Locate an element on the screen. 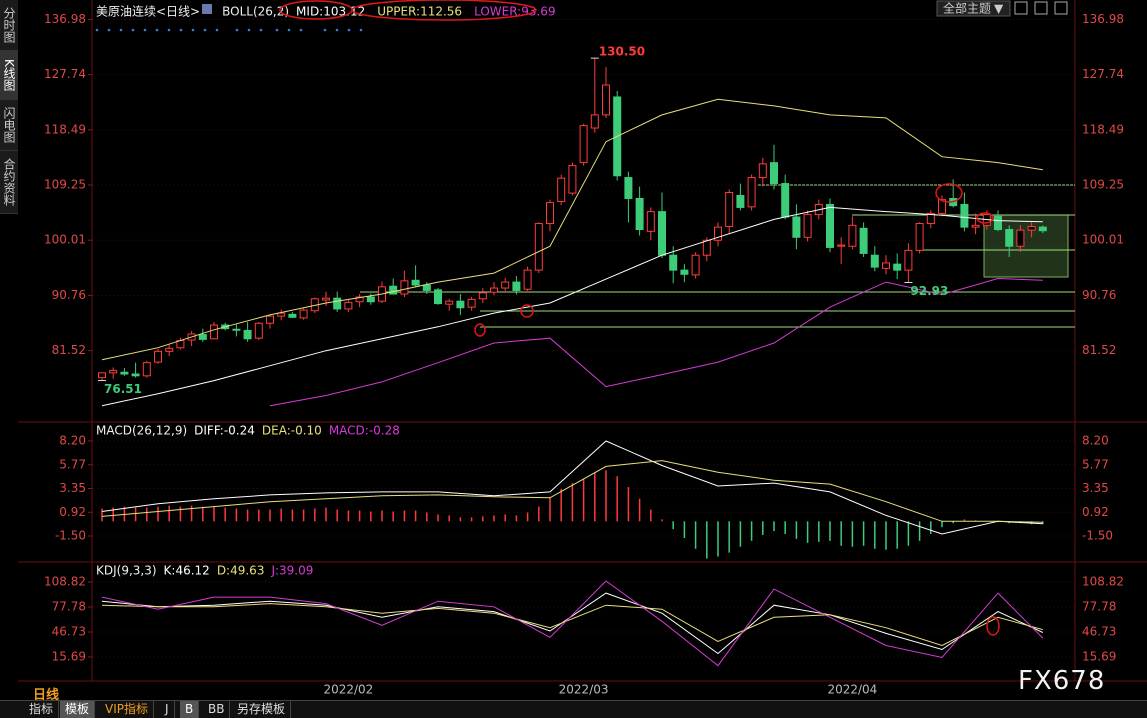 Image resolution: width=1147 pixels, height=718 pixels. legend-entry: D:49.63 is located at coordinates (241, 571).